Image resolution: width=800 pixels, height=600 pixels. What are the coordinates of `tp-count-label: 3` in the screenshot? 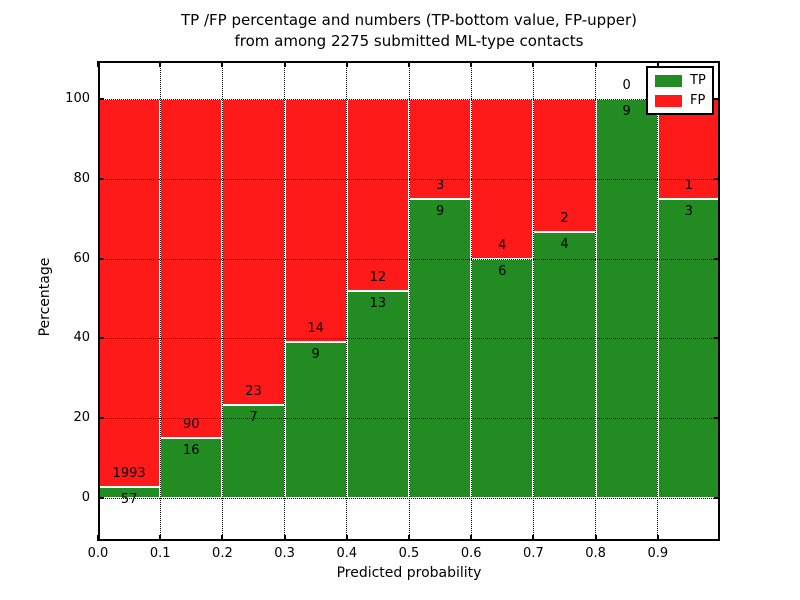 It's located at (689, 211).